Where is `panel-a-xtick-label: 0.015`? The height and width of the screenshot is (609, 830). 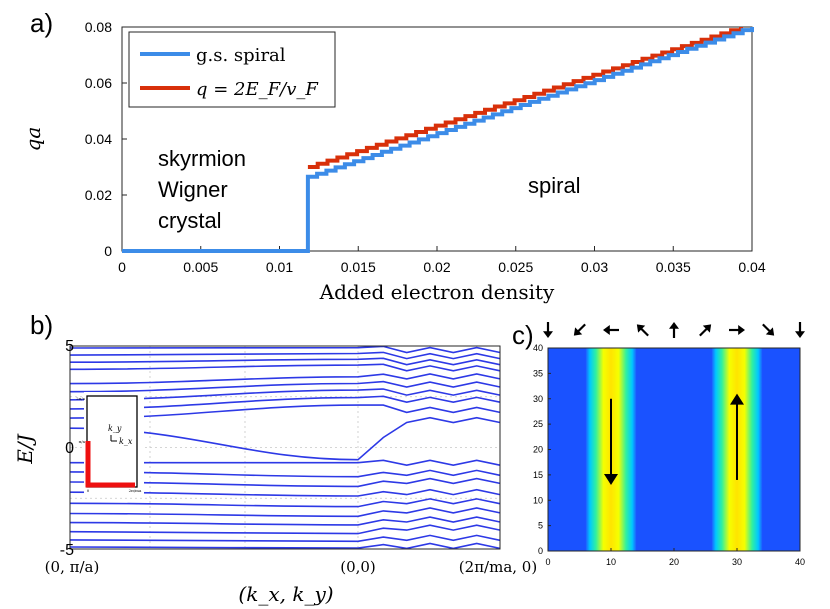
panel-a-xtick-label: 0.015 is located at coordinates (358, 267).